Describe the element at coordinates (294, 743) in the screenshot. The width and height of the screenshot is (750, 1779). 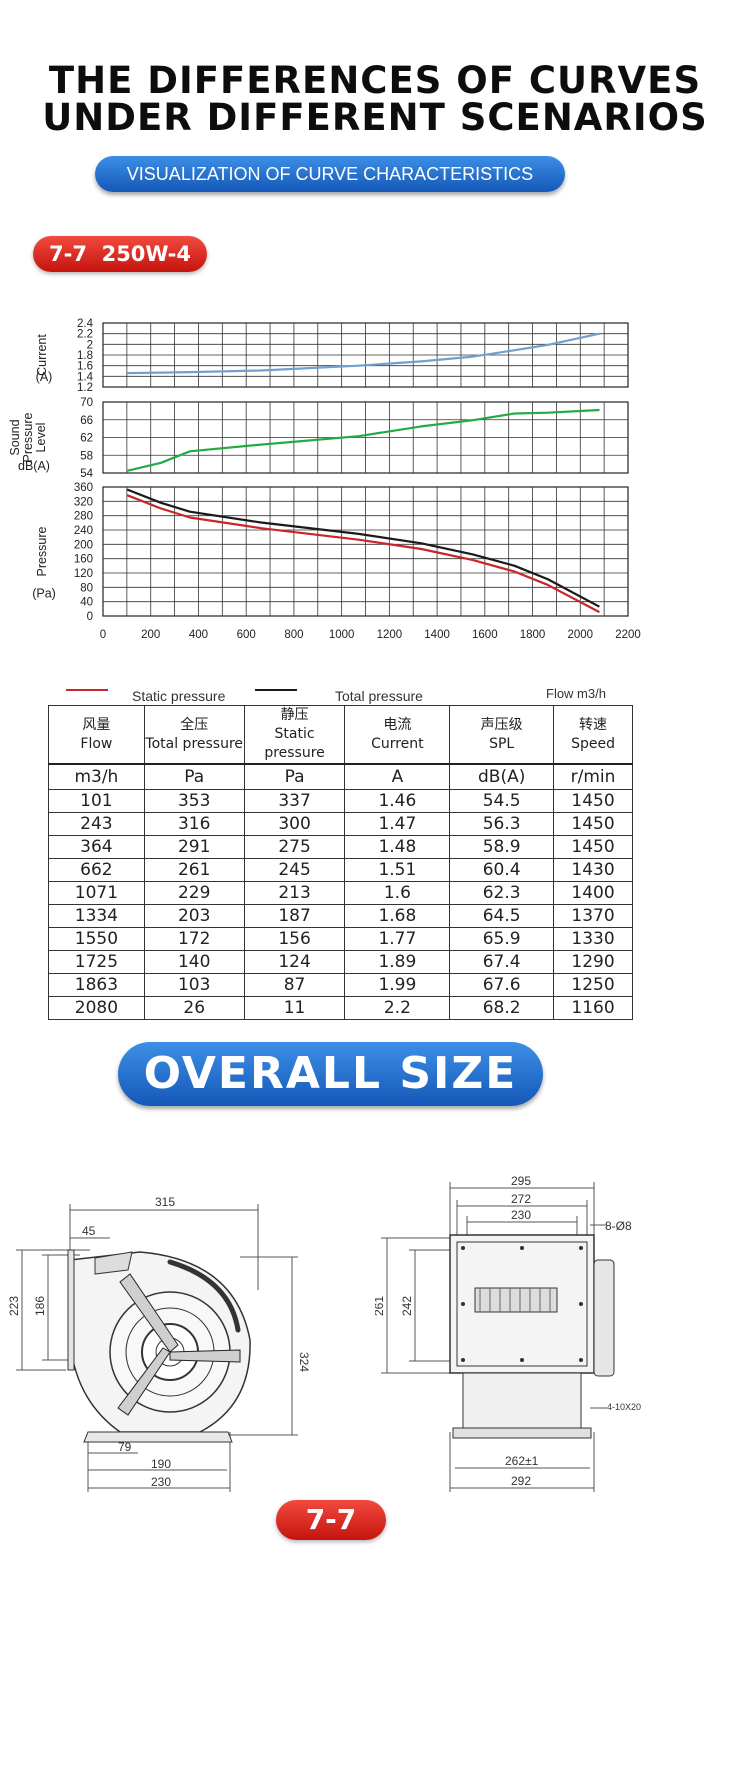
I see `header-en: Static pressure` at that location.